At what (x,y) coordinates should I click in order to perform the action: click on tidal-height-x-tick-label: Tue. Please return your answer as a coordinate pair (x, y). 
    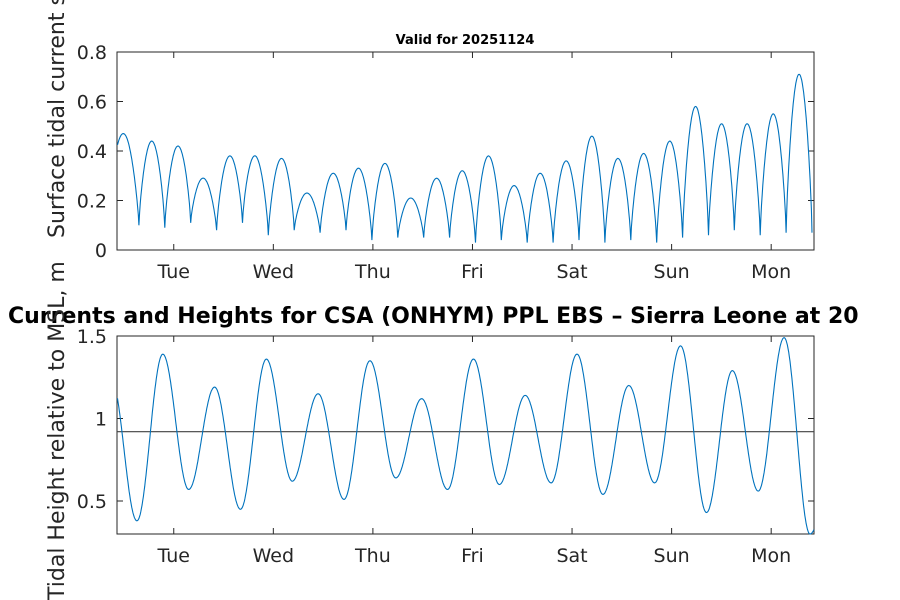
    Looking at the image, I should click on (173, 556).